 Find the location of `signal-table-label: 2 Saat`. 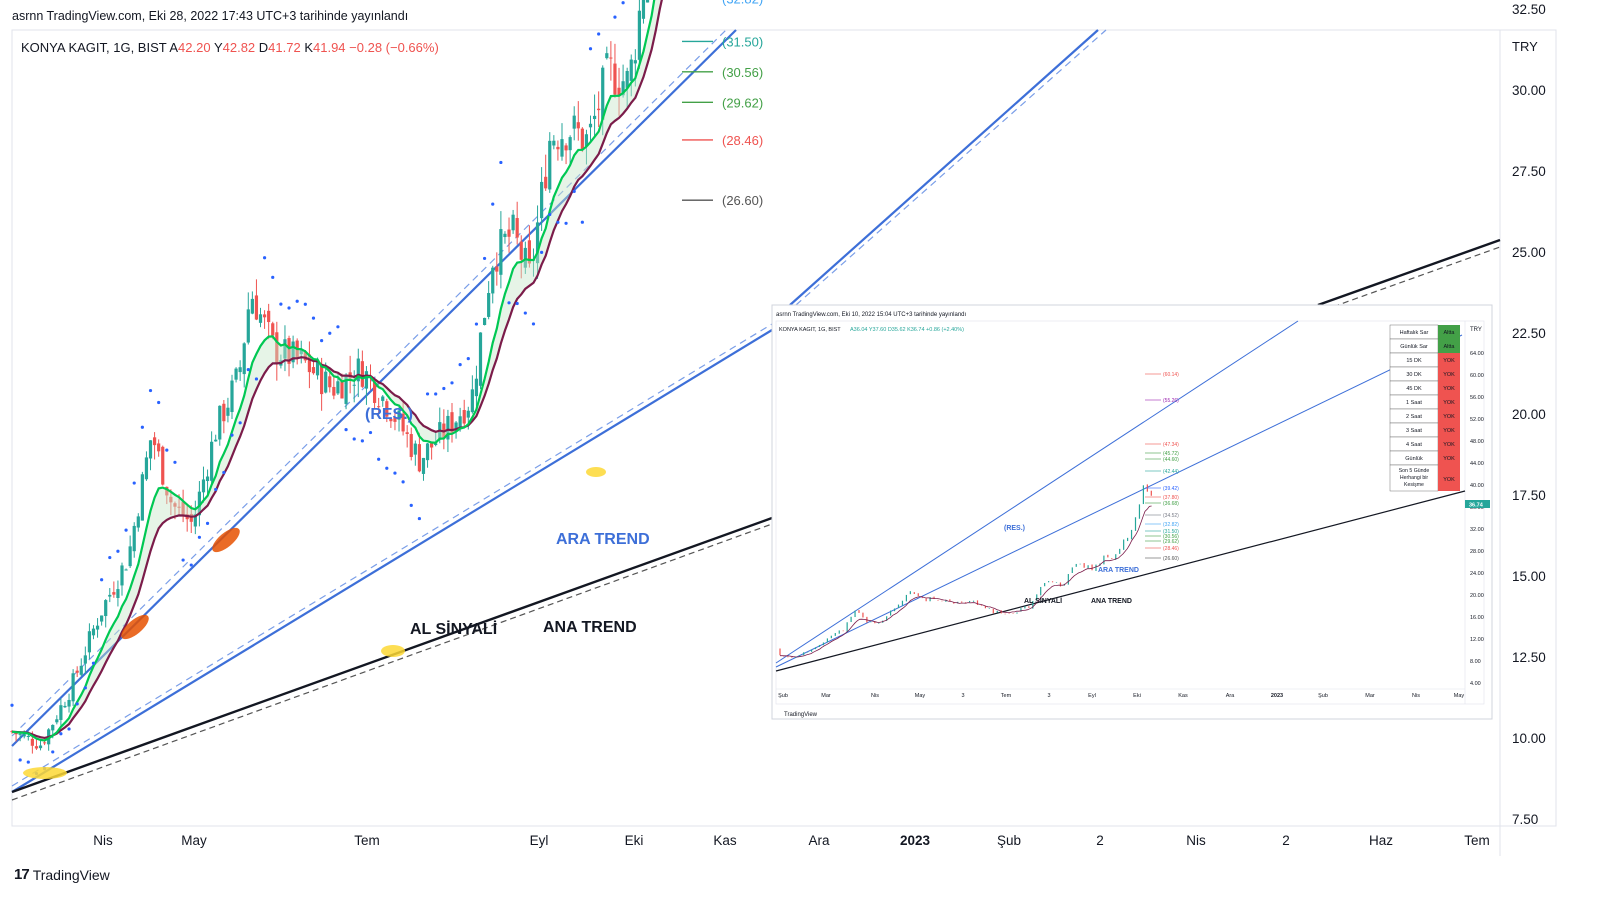

signal-table-label: 2 Saat is located at coordinates (1414, 417).